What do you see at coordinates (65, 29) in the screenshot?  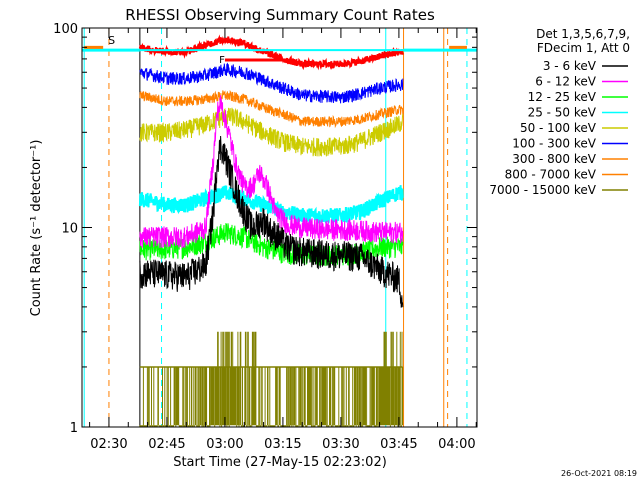 I see `y-tick-label-2: 100` at bounding box center [65, 29].